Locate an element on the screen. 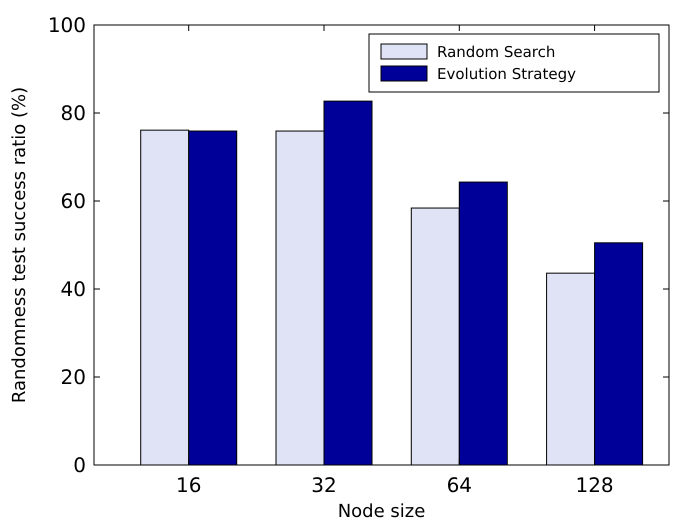 Image resolution: width=685 pixels, height=523 pixels. legend-label: Random Search is located at coordinates (496, 51).